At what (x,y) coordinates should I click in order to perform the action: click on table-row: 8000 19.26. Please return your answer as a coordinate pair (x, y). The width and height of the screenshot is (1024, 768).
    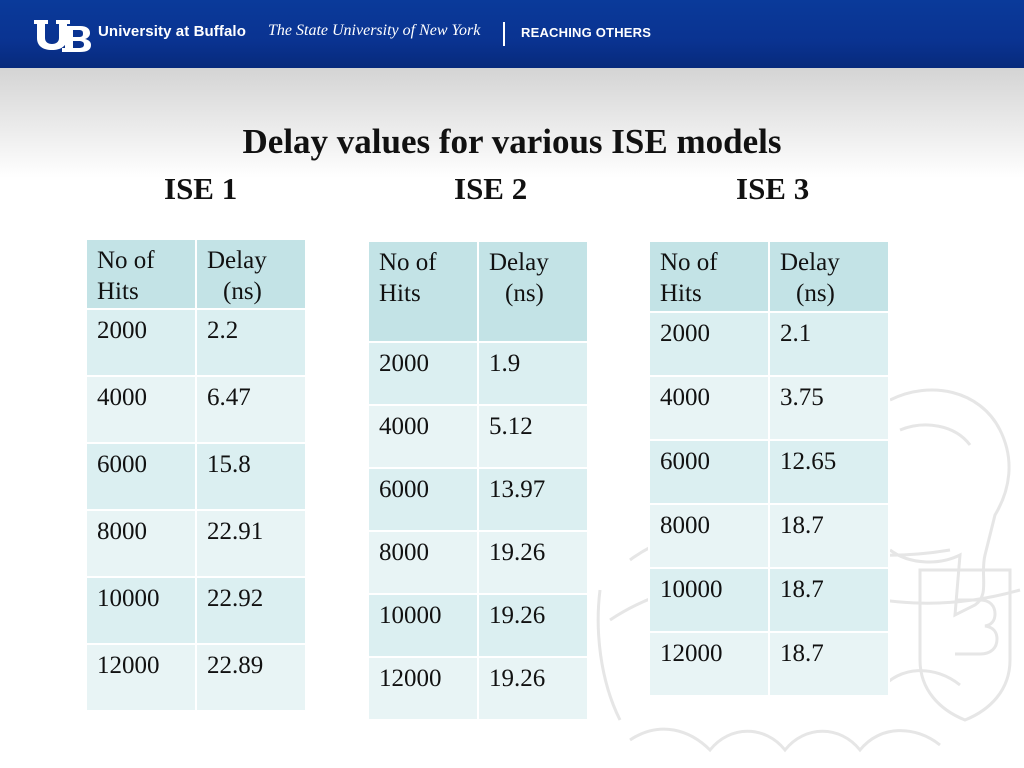
    Looking at the image, I should click on (478, 562).